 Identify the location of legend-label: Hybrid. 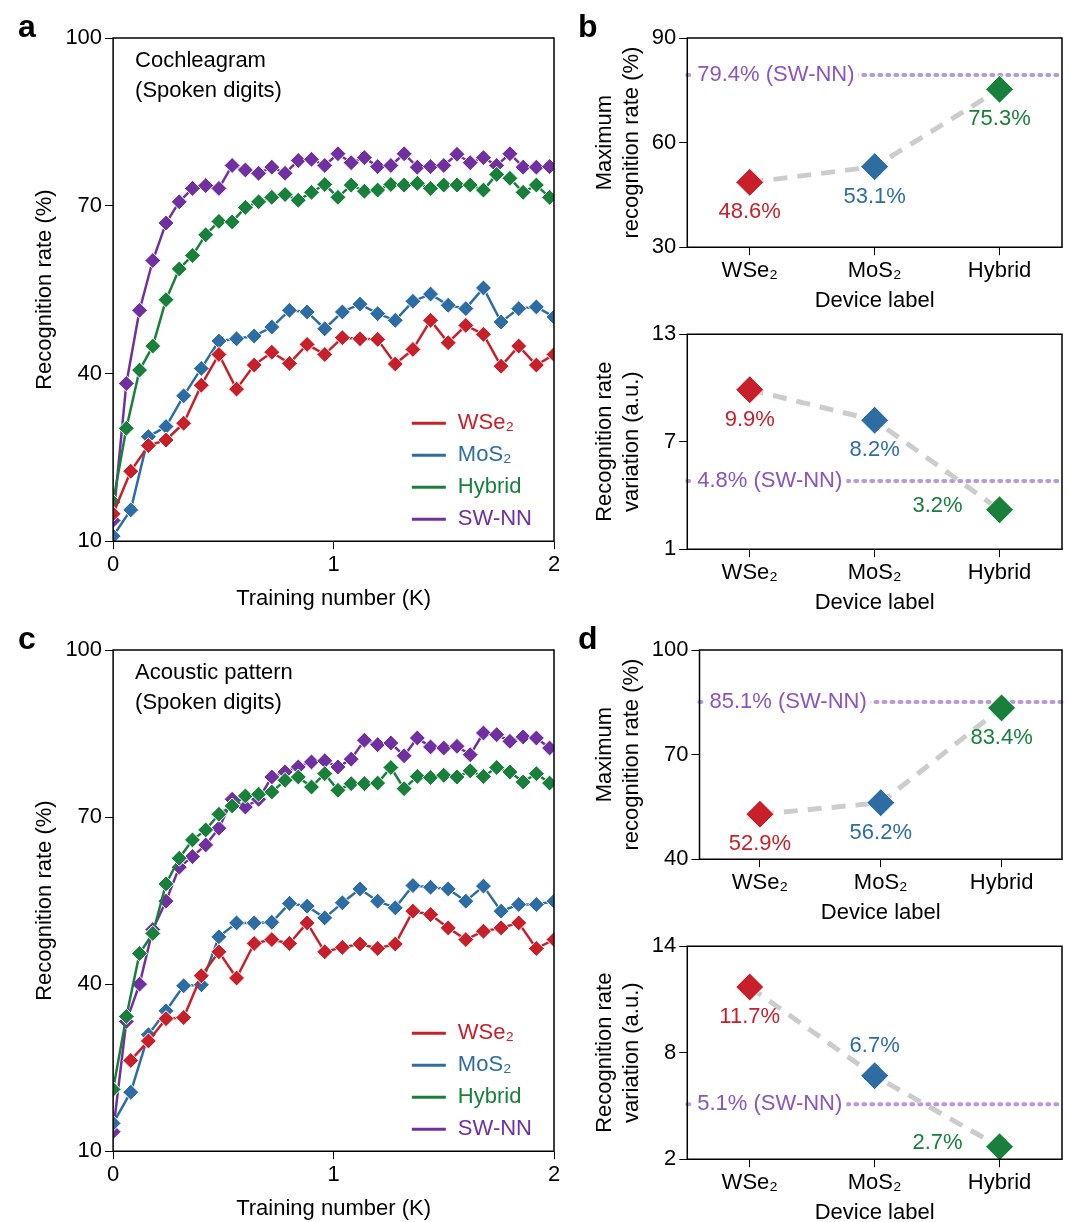
(489, 1096).